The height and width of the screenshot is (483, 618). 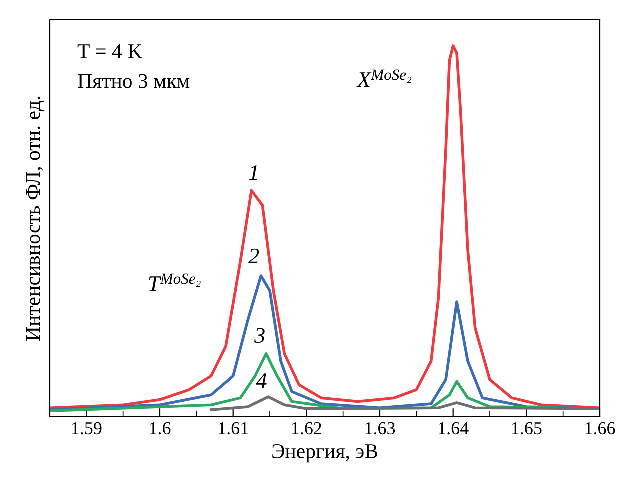 I want to click on annotation: 1, so click(x=253, y=173).